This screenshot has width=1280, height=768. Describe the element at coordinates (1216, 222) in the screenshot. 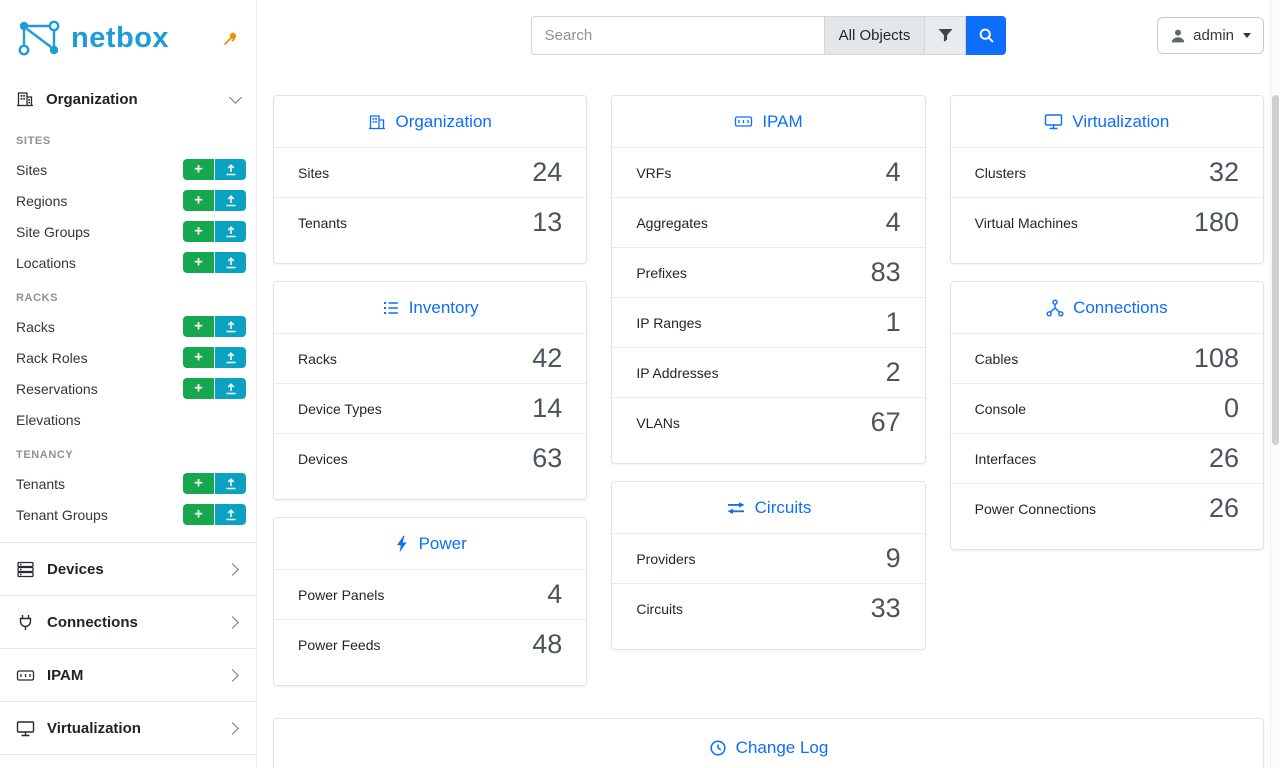

I see `stat-value: 180` at that location.